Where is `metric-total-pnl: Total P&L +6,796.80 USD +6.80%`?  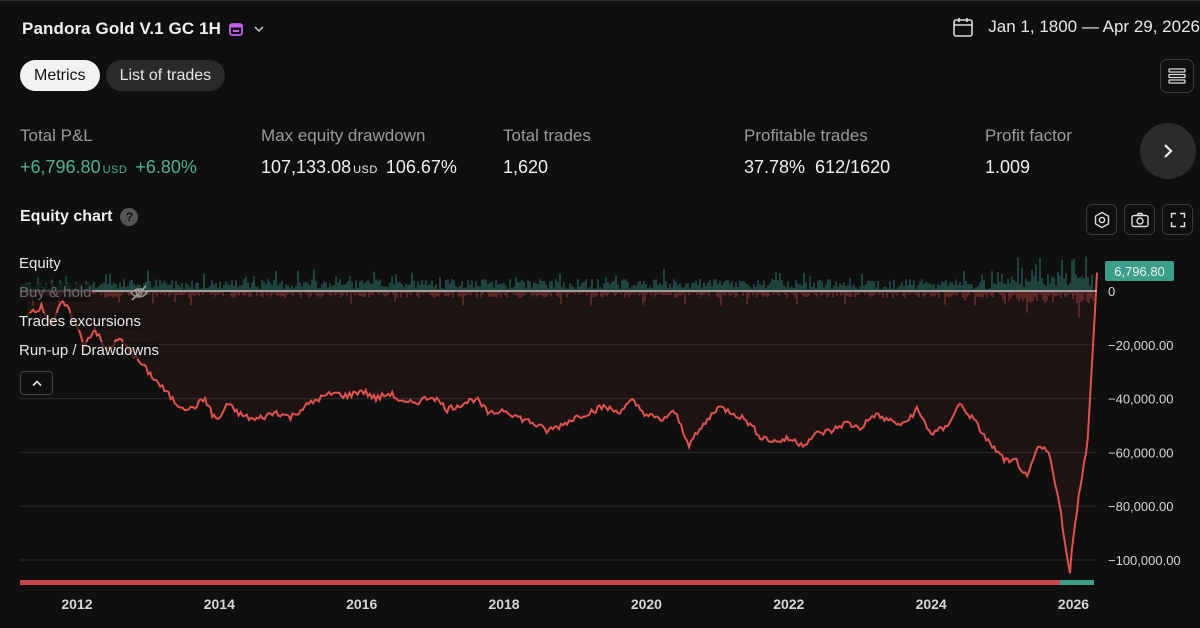 metric-total-pnl: Total P&L +6,796.80 USD +6.80% is located at coordinates (140, 152).